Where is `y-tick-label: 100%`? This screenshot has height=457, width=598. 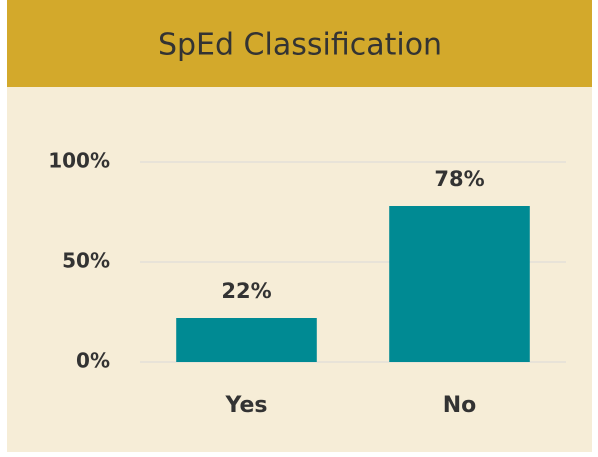
y-tick-label: 100% is located at coordinates (79, 161).